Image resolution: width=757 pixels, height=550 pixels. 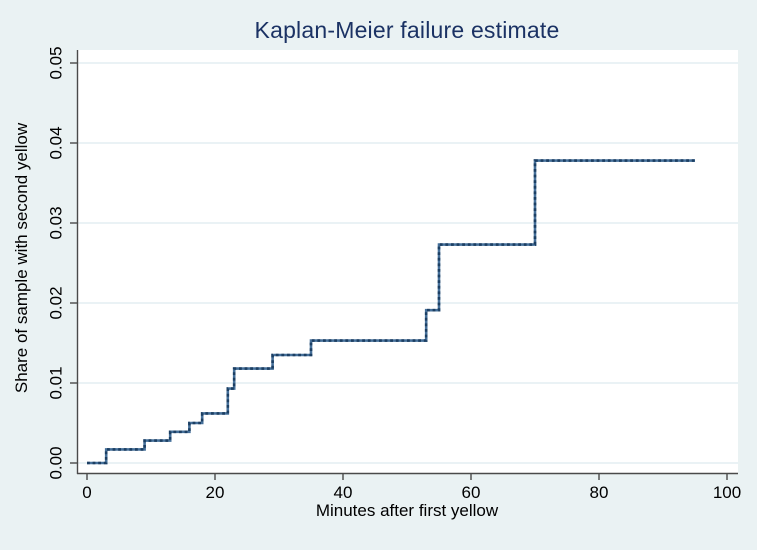 I want to click on y-tick-label: 0.04, so click(x=56, y=142).